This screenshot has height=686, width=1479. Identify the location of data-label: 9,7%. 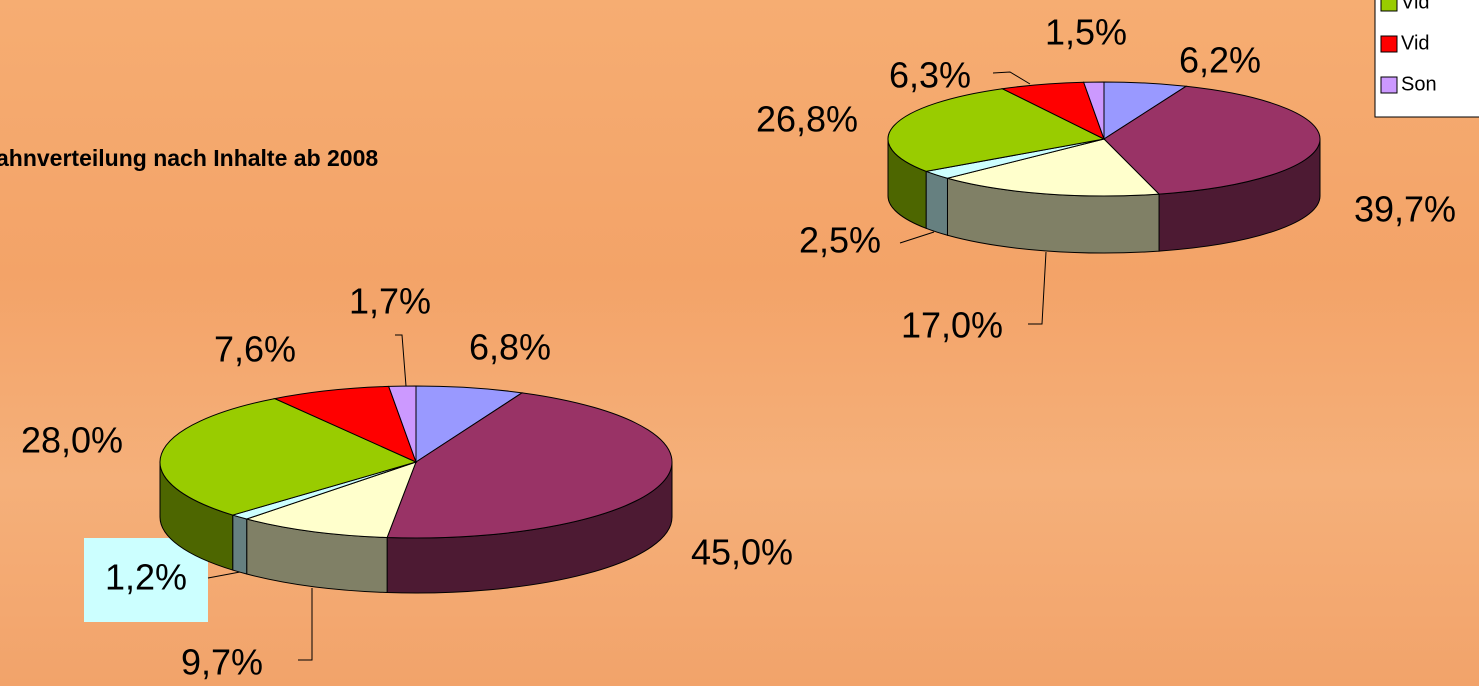
(222, 662).